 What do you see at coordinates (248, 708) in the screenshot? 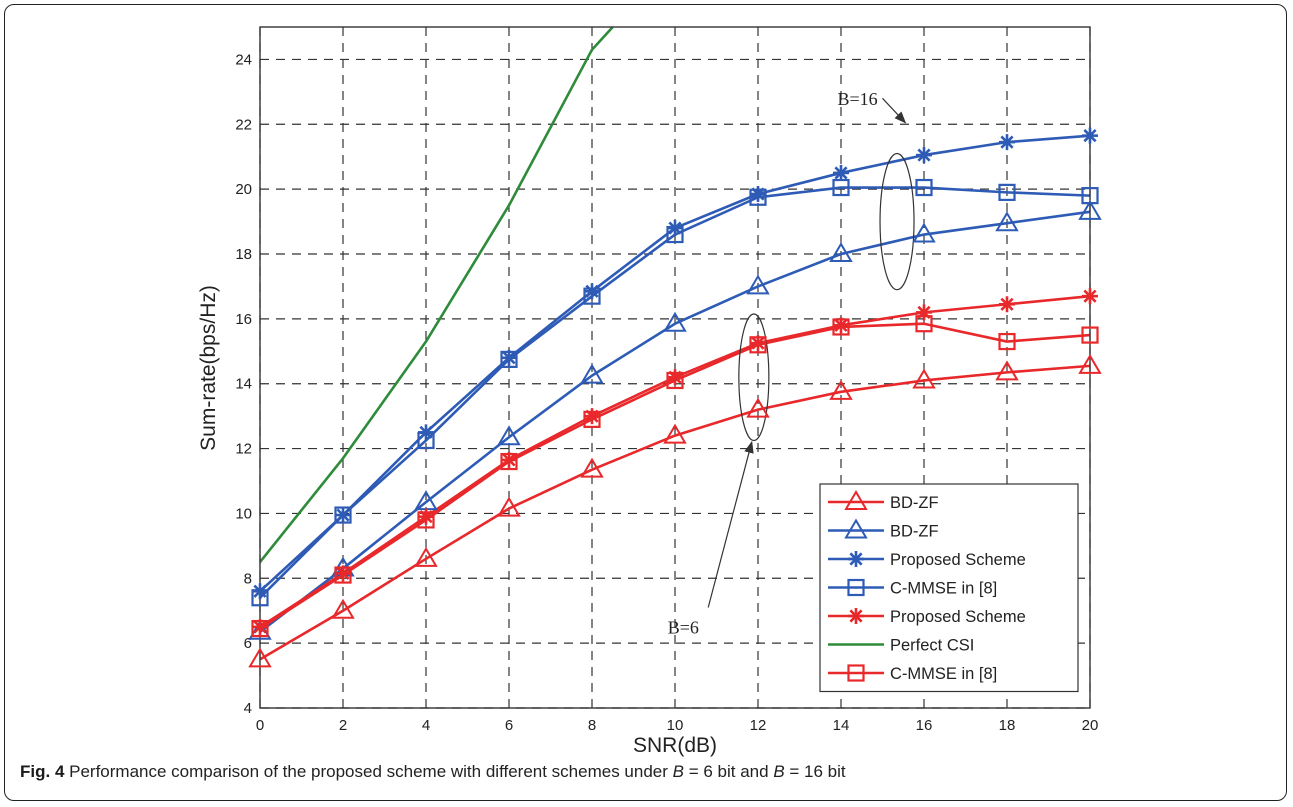
I see `y-tick-label: 4` at bounding box center [248, 708].